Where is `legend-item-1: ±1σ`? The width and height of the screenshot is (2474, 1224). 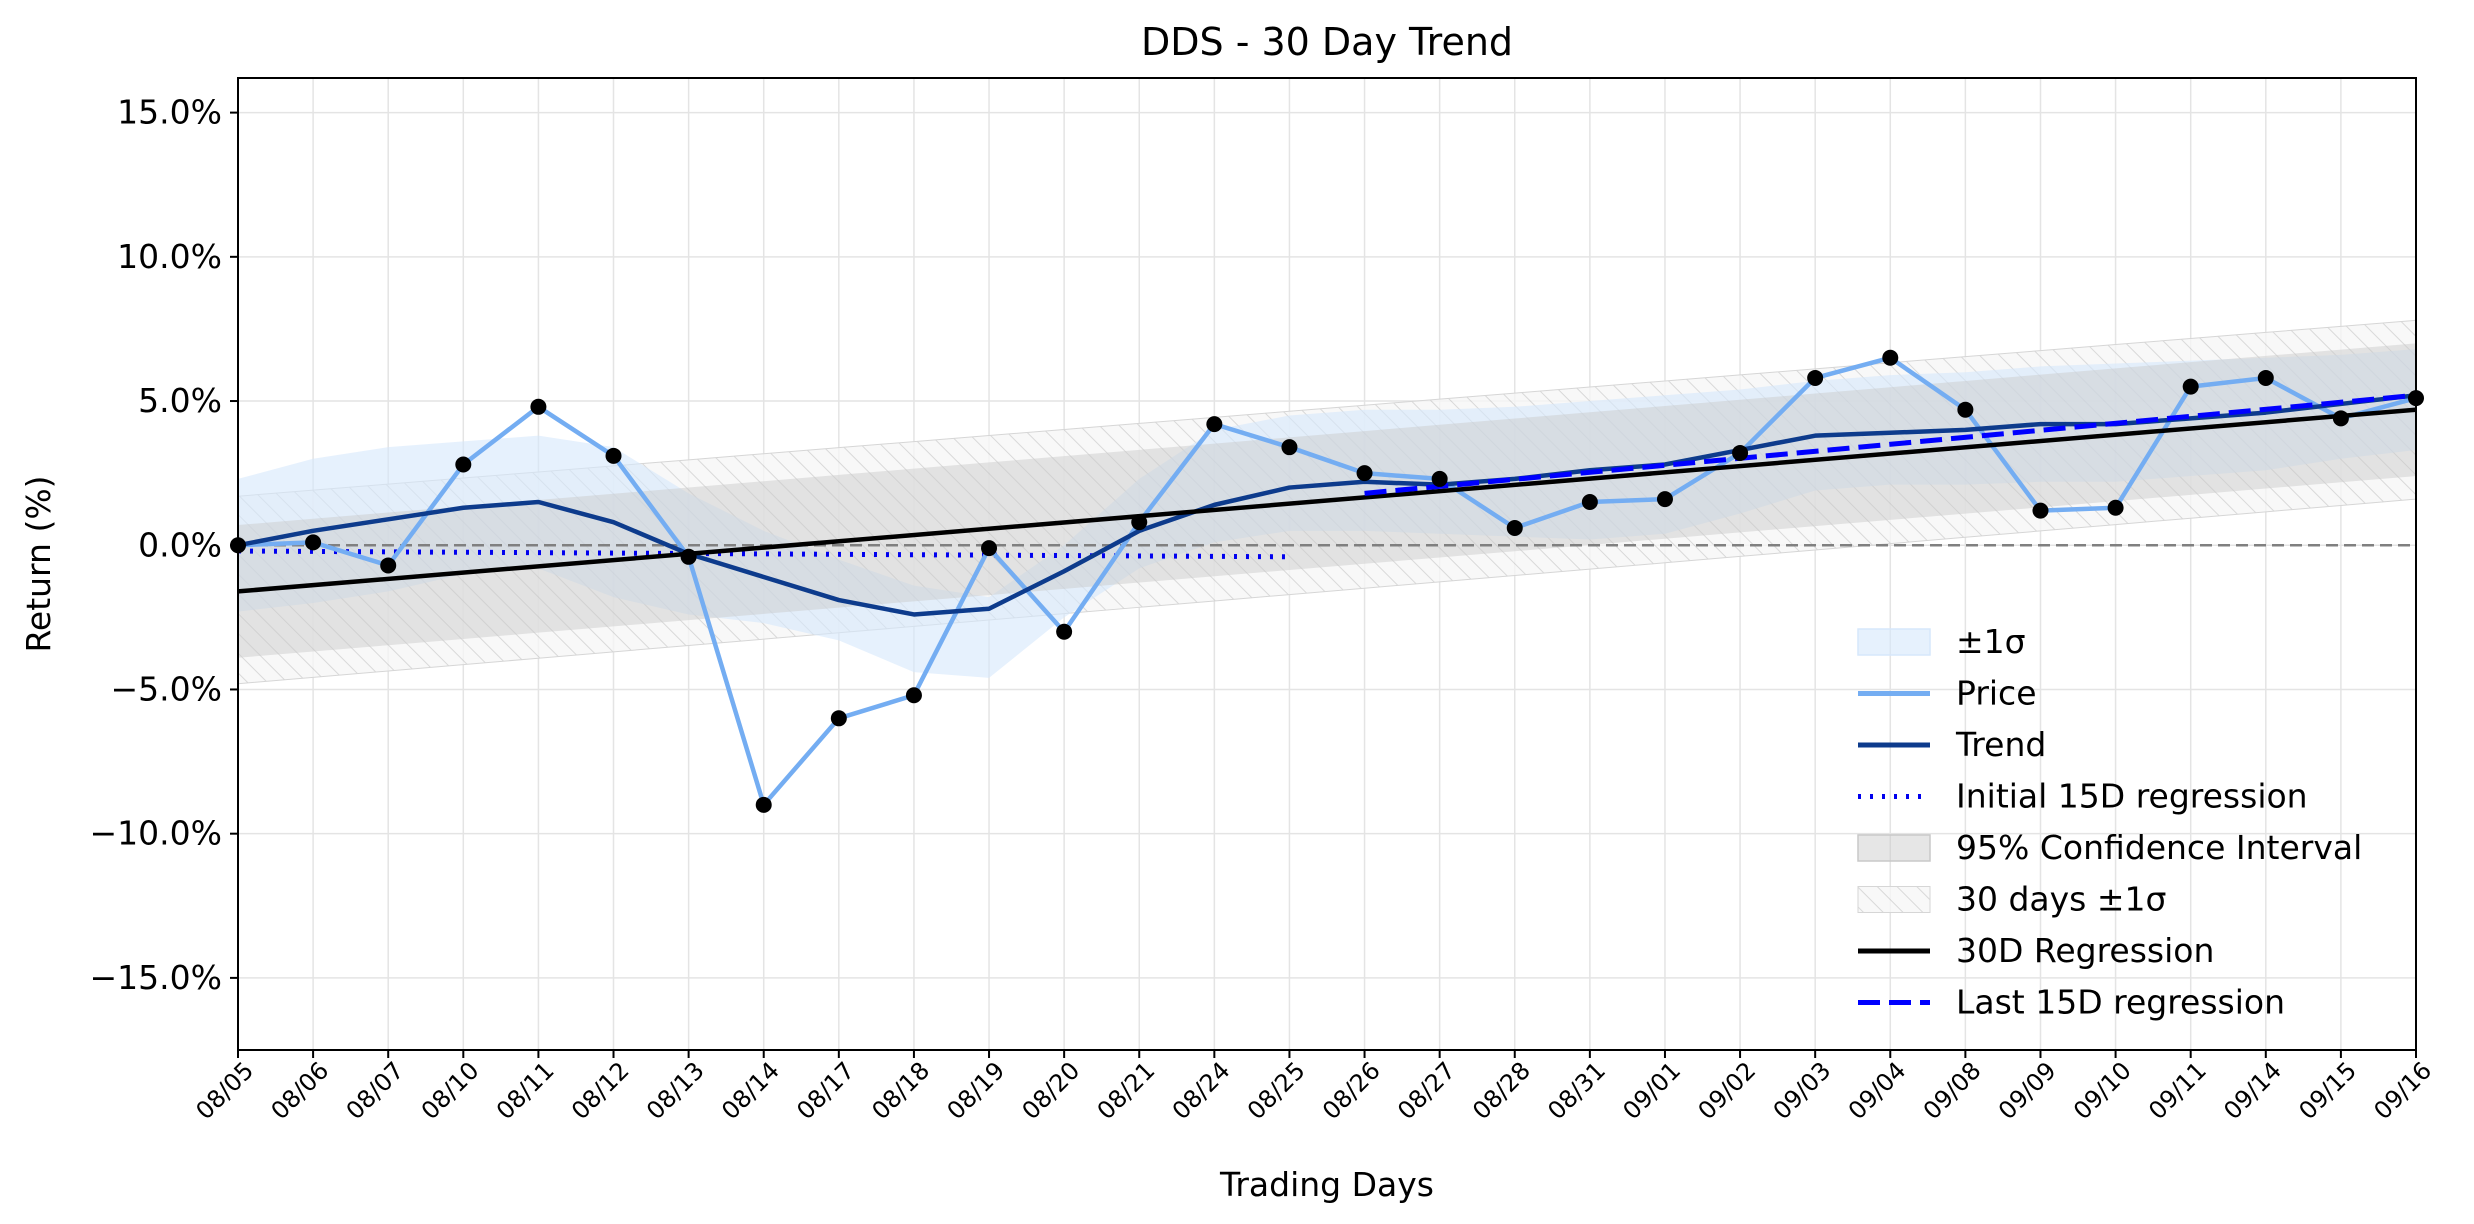 legend-item-1: ±1σ is located at coordinates (1941, 641).